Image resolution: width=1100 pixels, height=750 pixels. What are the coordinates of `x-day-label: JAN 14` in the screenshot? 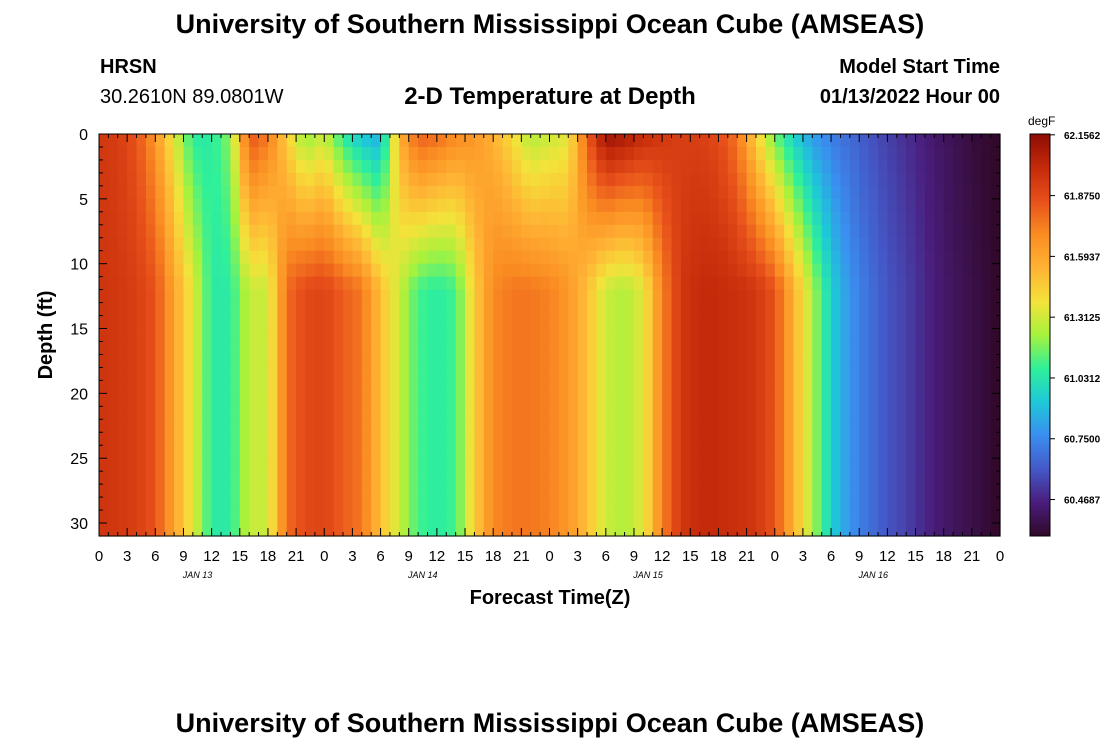 It's located at (422, 575).